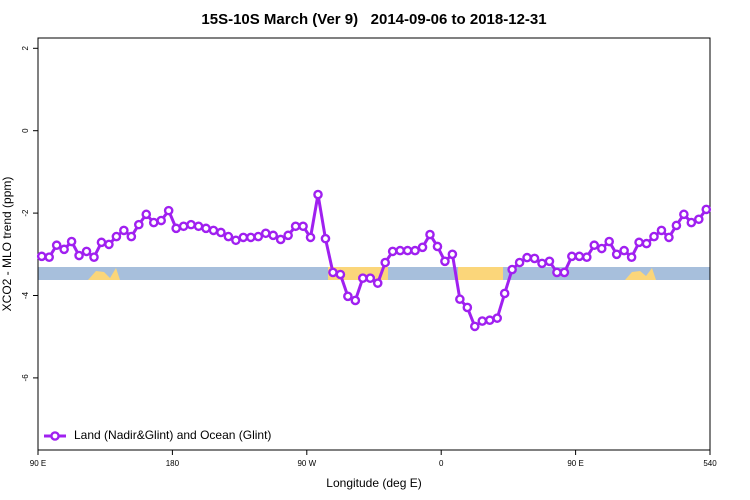  I want to click on legend-marker, so click(55, 436).